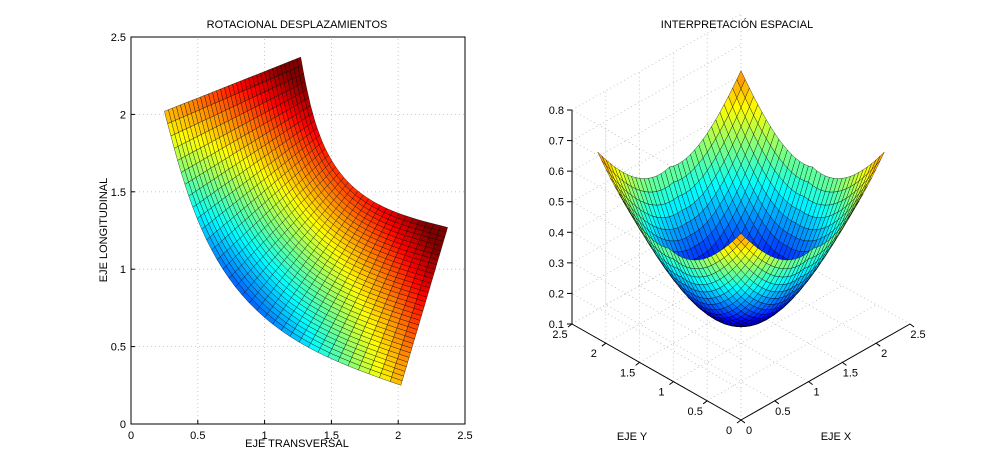 This screenshot has width=1000, height=476. What do you see at coordinates (131, 436) in the screenshot?
I see `left-xtick-label: 0` at bounding box center [131, 436].